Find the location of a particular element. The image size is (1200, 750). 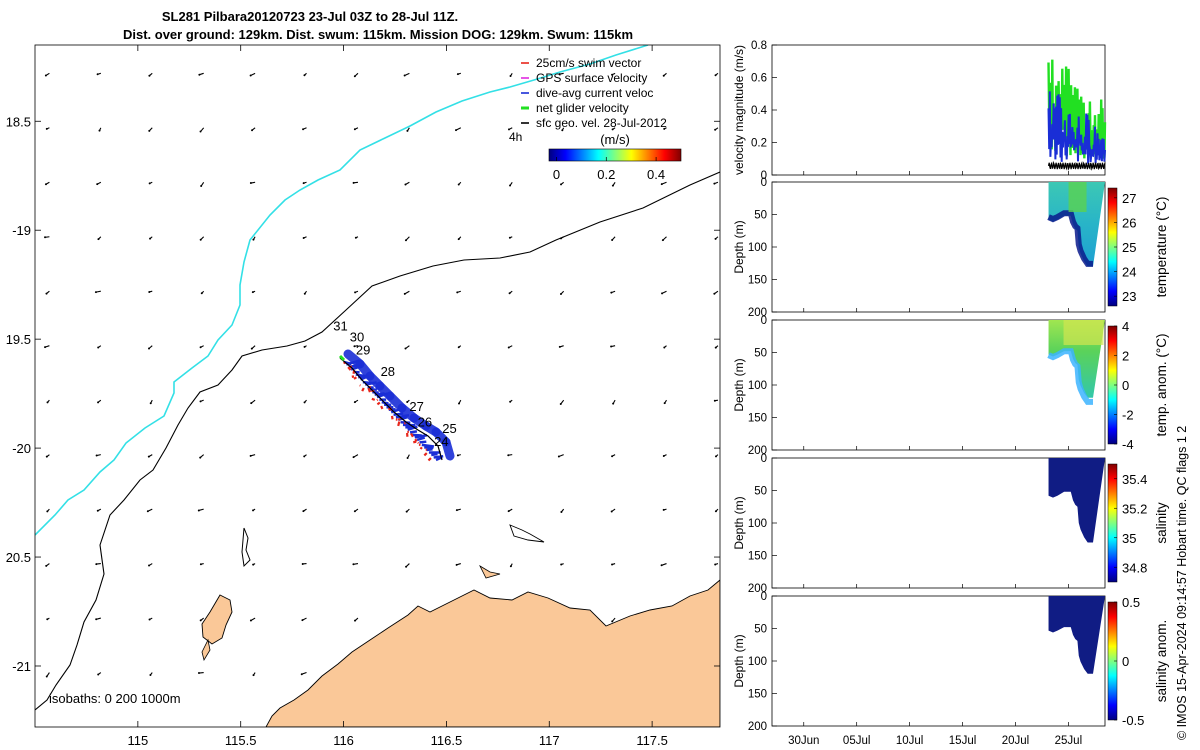

time-tick-label: 10Jul is located at coordinates (910, 741).